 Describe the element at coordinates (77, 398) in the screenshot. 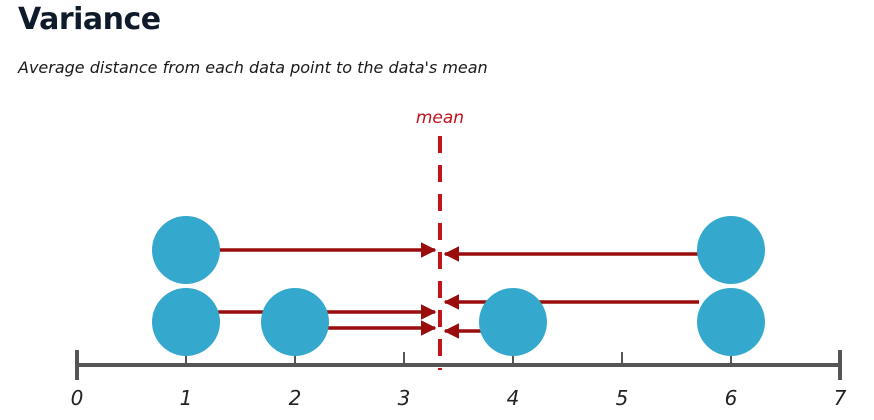

I see `tick-label-0: 0` at that location.